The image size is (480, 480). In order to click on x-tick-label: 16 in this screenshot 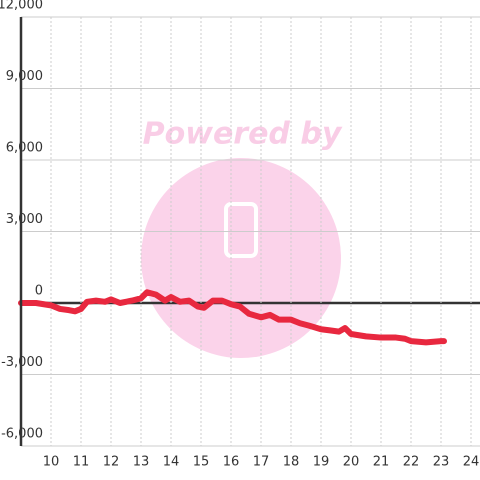, I will do `click(231, 462)`.